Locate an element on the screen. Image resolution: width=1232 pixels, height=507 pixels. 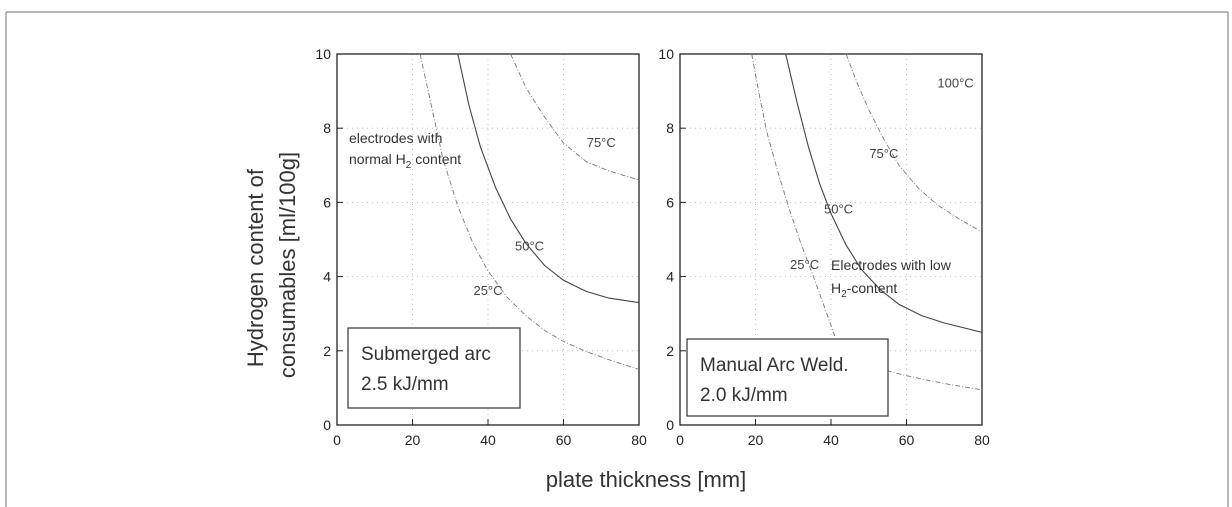
legend-line-1: Submerged arc is located at coordinates (426, 354).